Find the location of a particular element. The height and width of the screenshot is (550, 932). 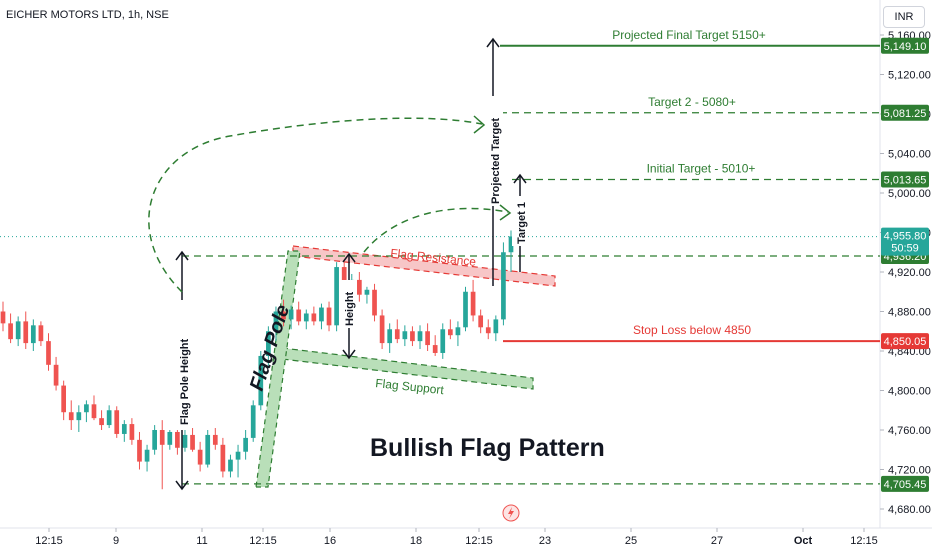

last-price-label: 4,955.80 is located at coordinates (905, 237).